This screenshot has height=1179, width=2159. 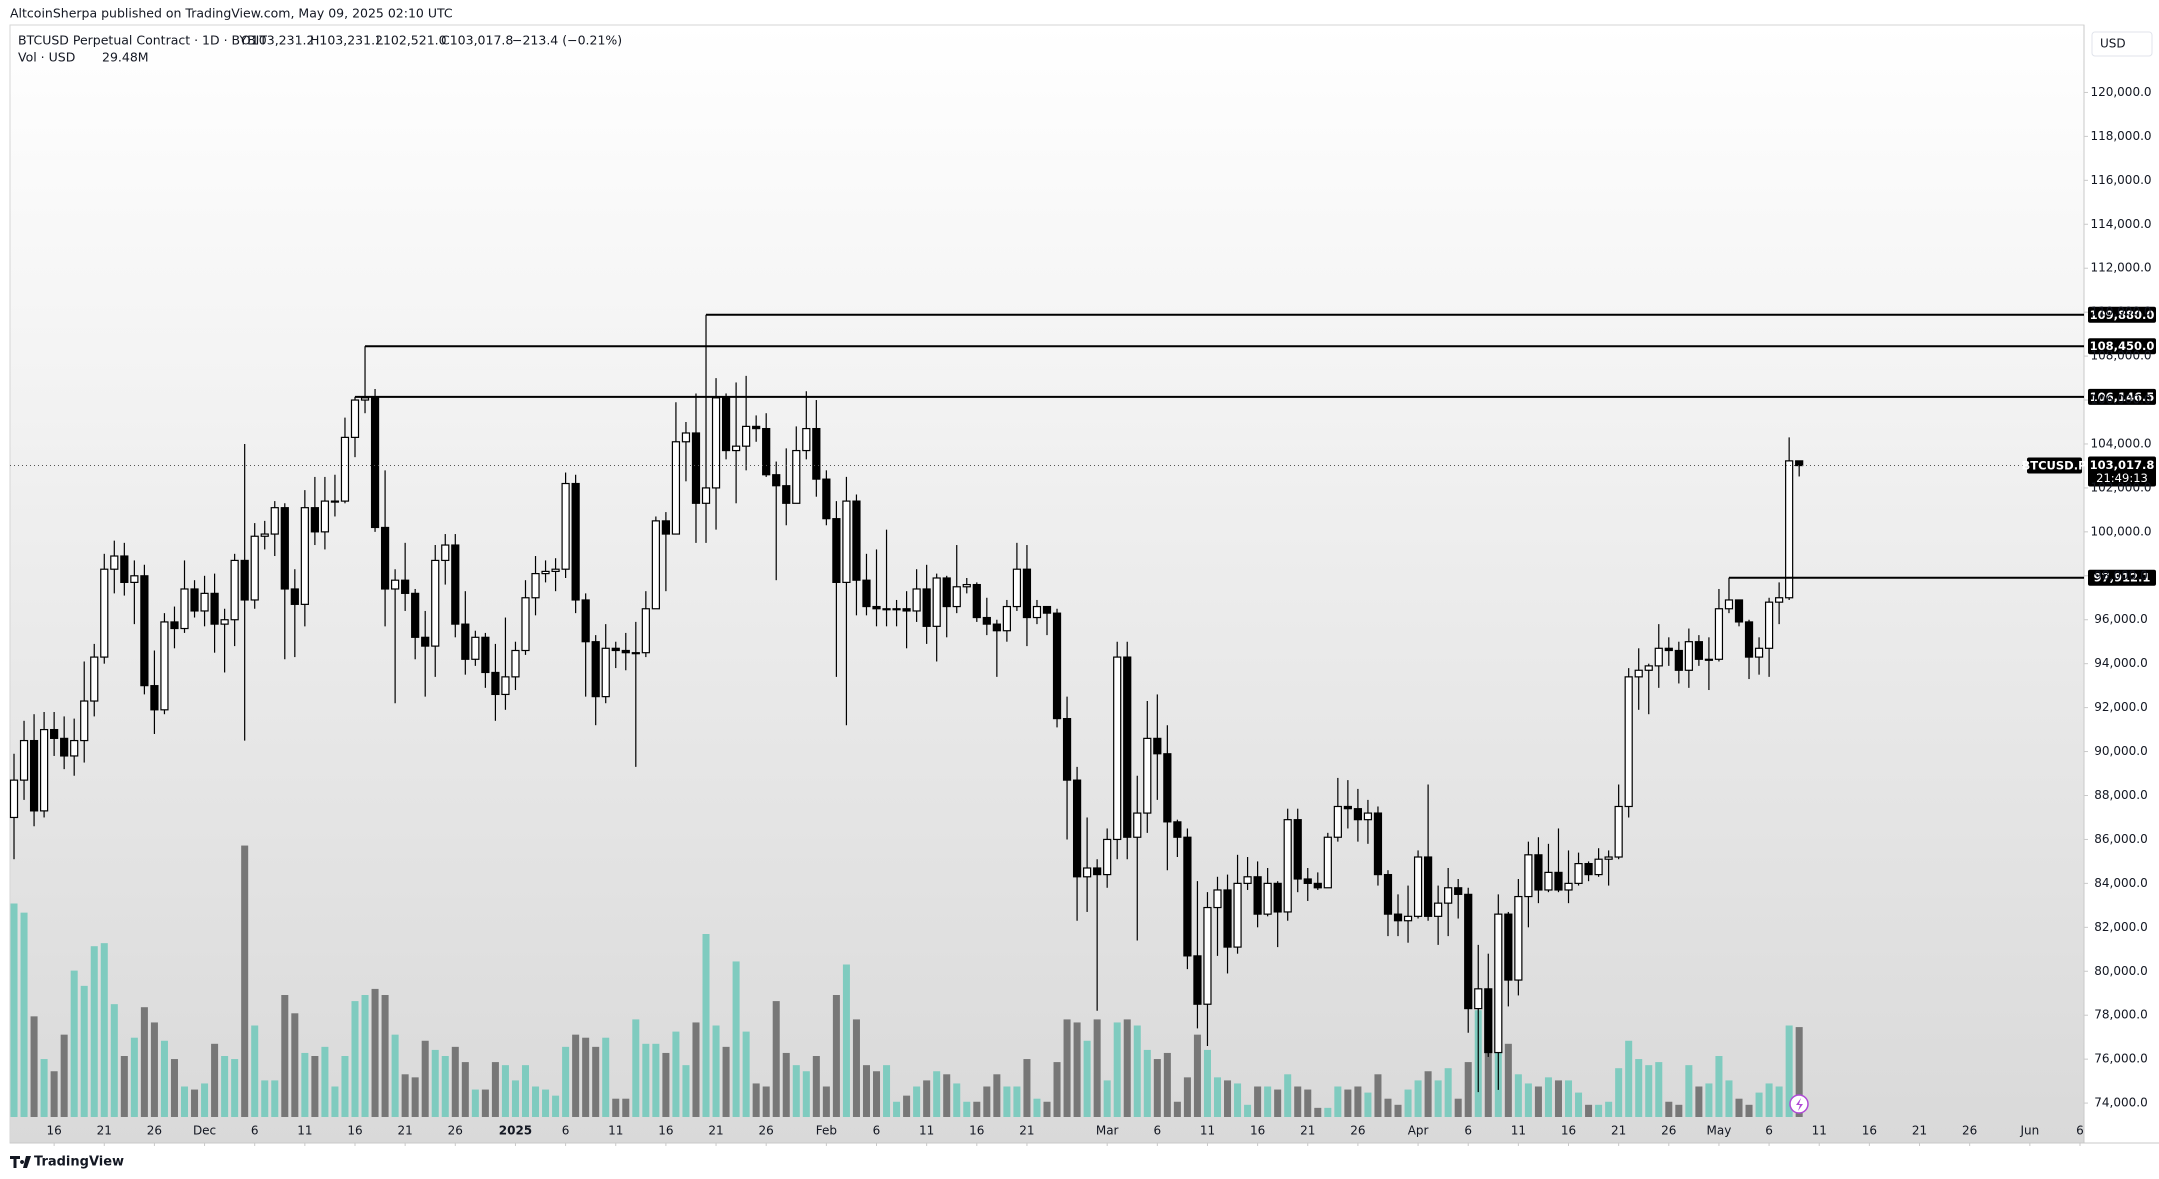 What do you see at coordinates (354, 1131) in the screenshot?
I see `x-tick-label: 16` at bounding box center [354, 1131].